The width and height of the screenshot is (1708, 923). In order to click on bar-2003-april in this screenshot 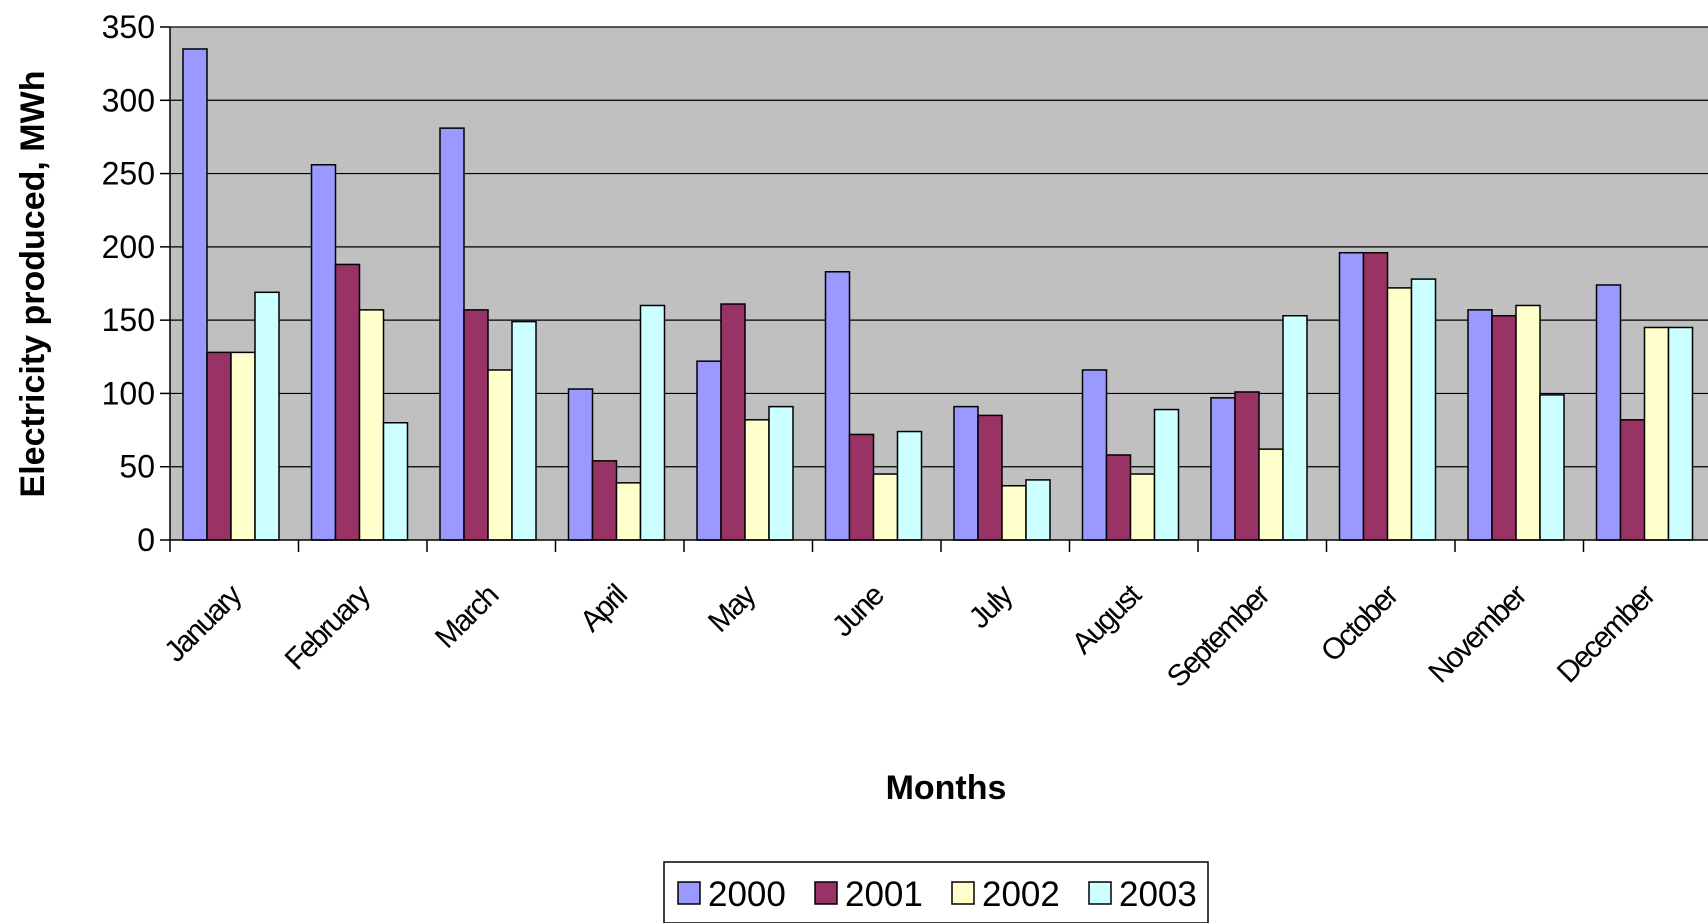, I will do `click(652, 422)`.